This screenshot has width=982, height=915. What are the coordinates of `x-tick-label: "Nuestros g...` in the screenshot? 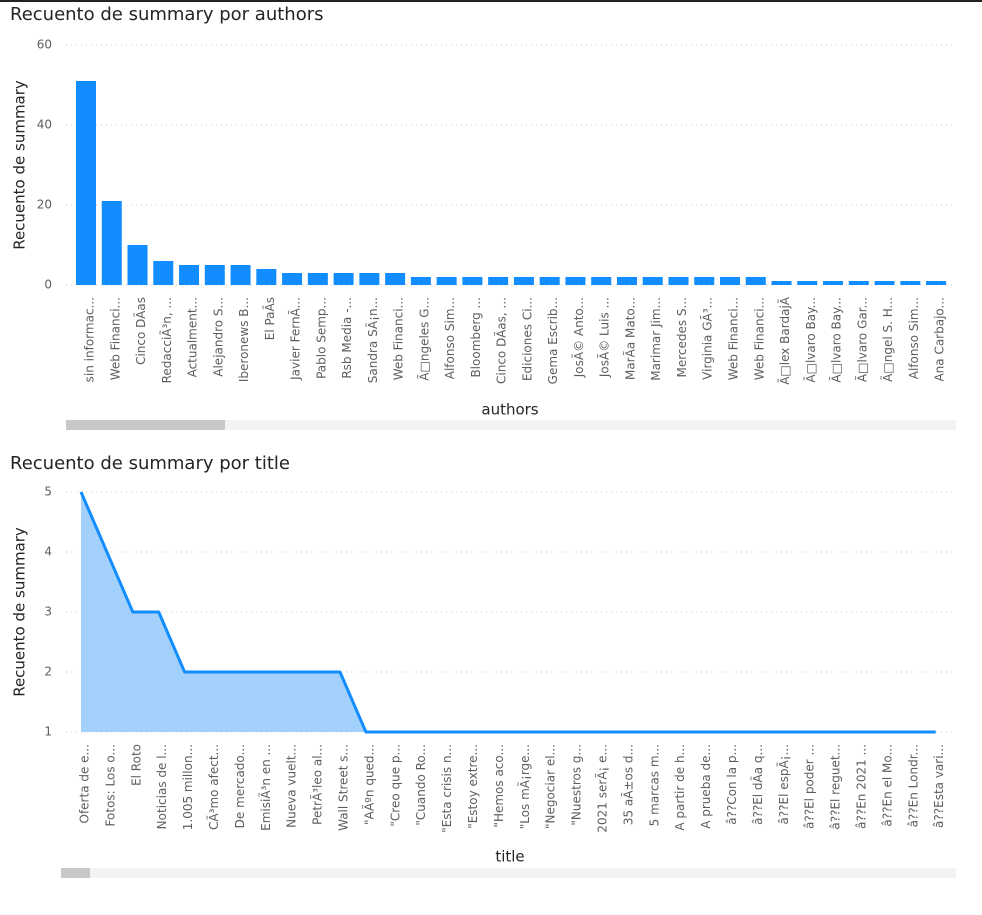 It's located at (577, 785).